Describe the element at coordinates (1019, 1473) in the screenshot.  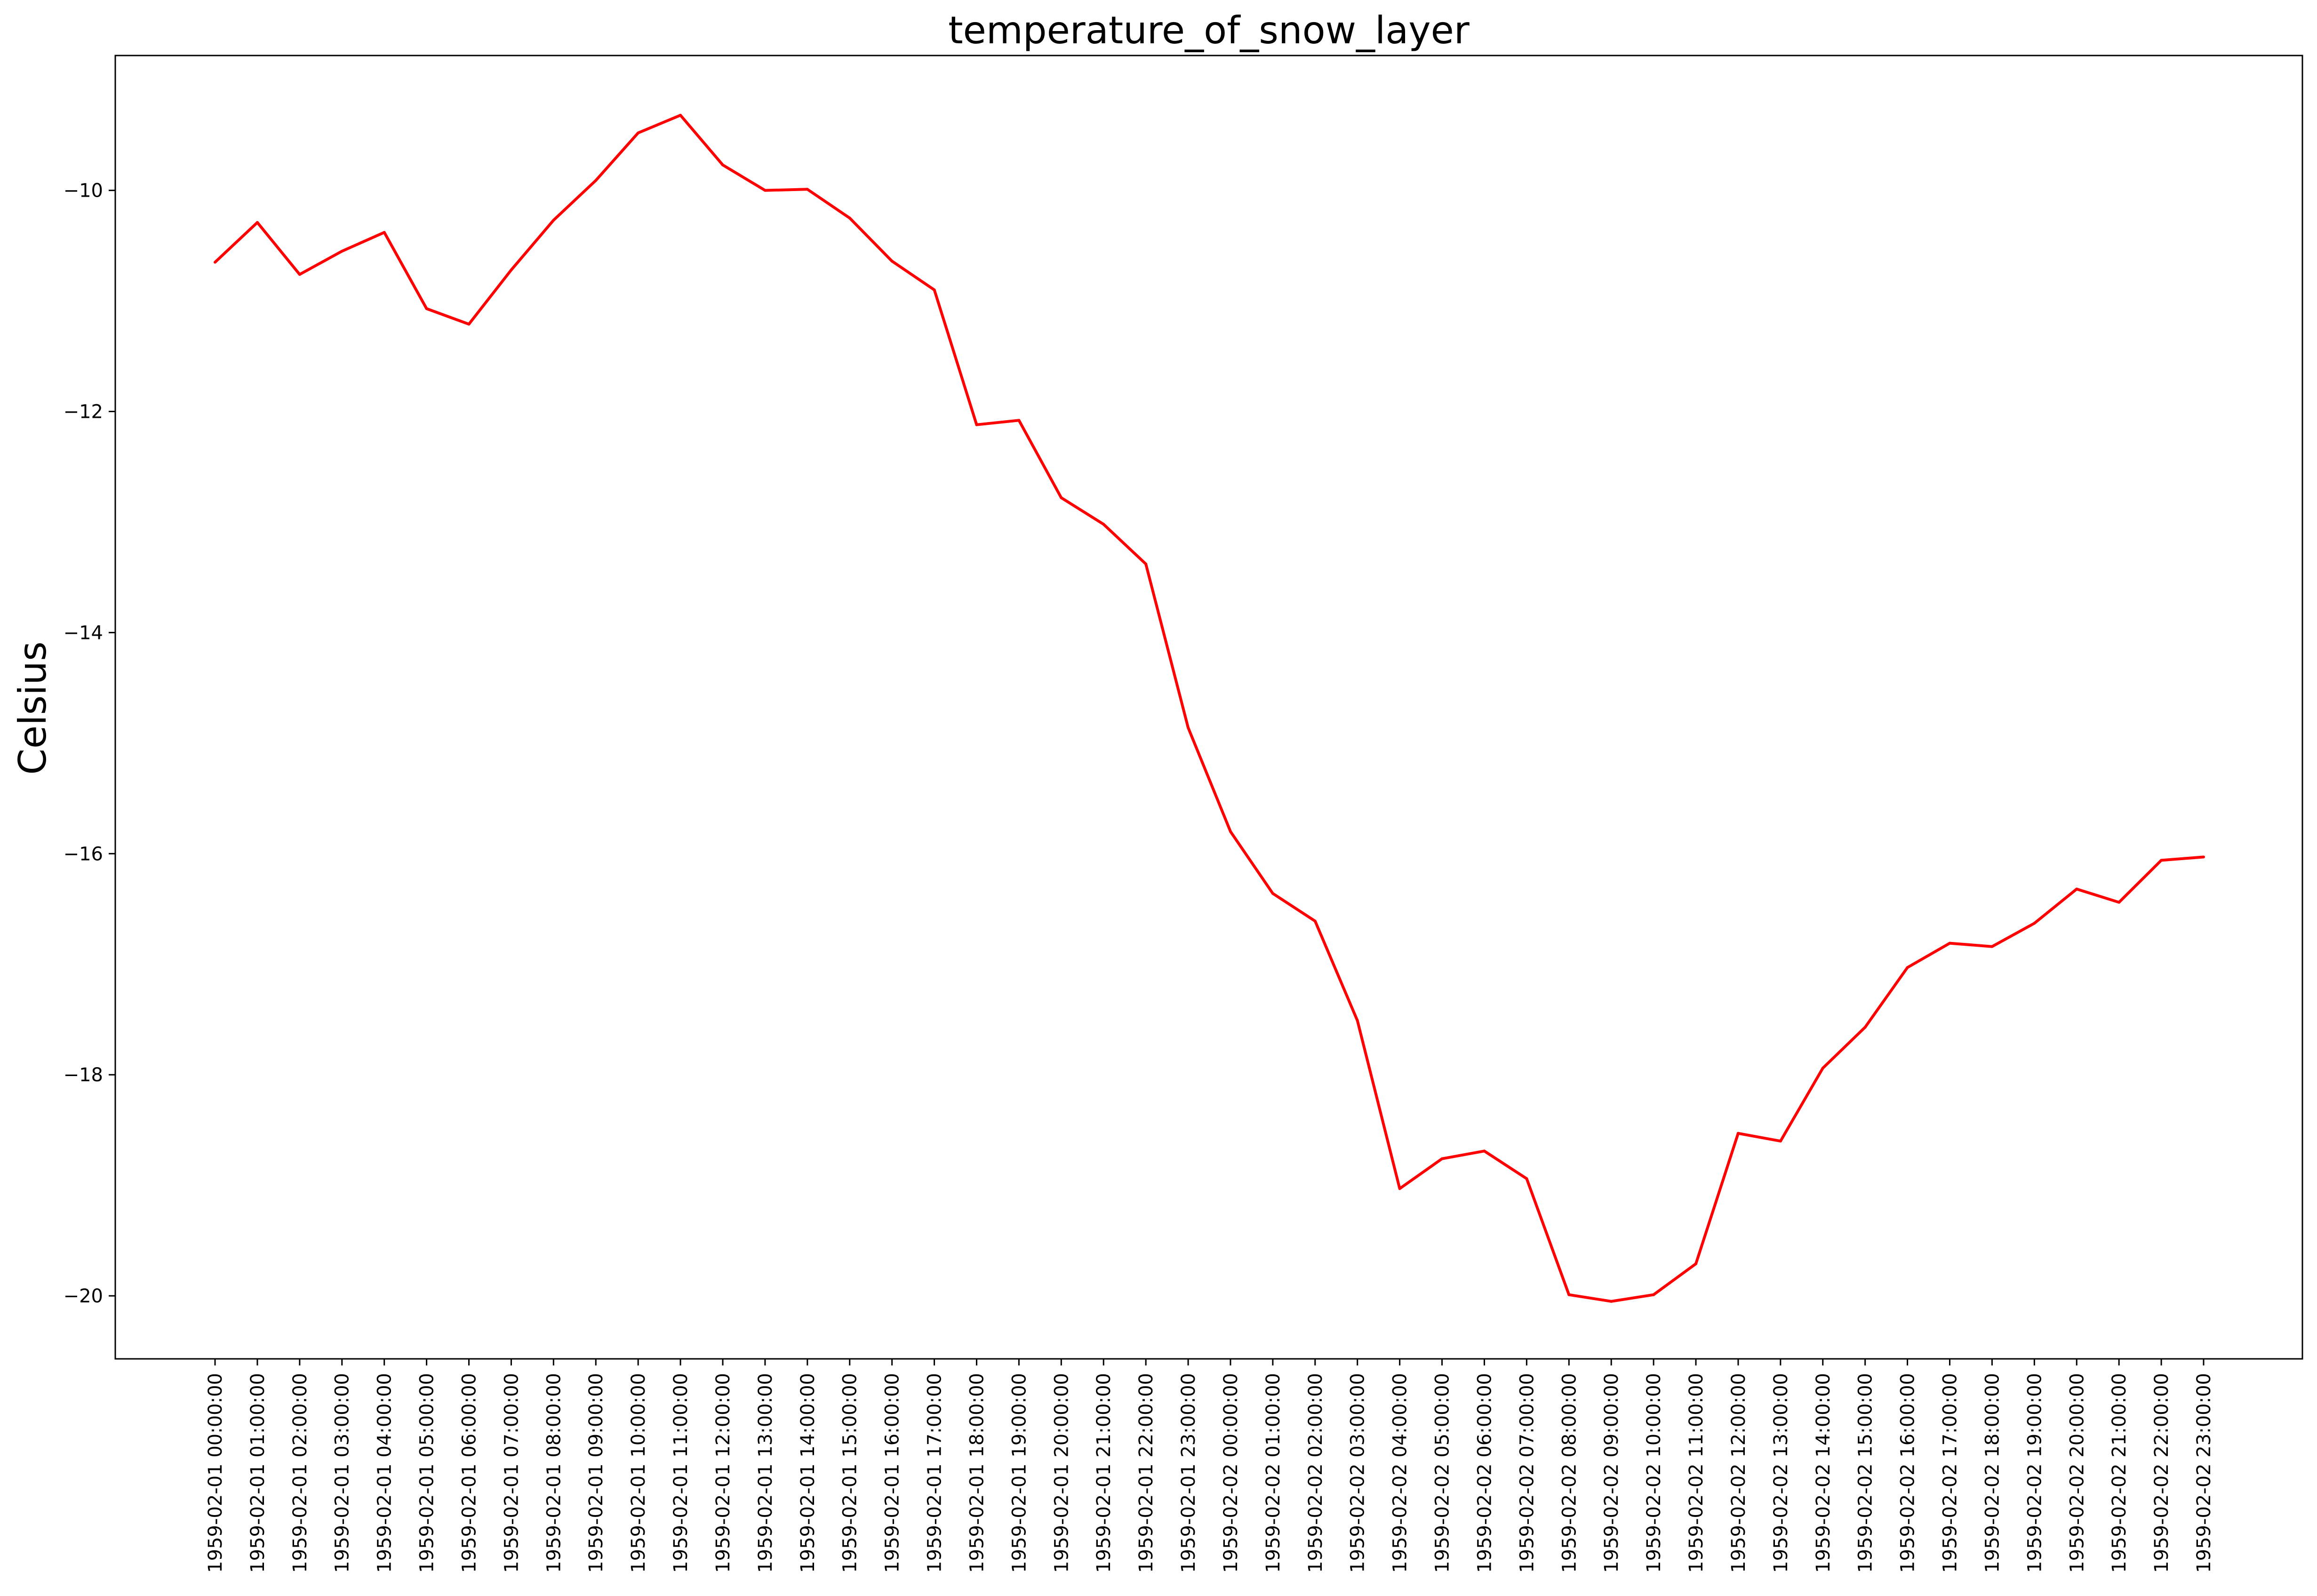
I see `x-tick-label: 1959-02-01 19:00:00` at that location.